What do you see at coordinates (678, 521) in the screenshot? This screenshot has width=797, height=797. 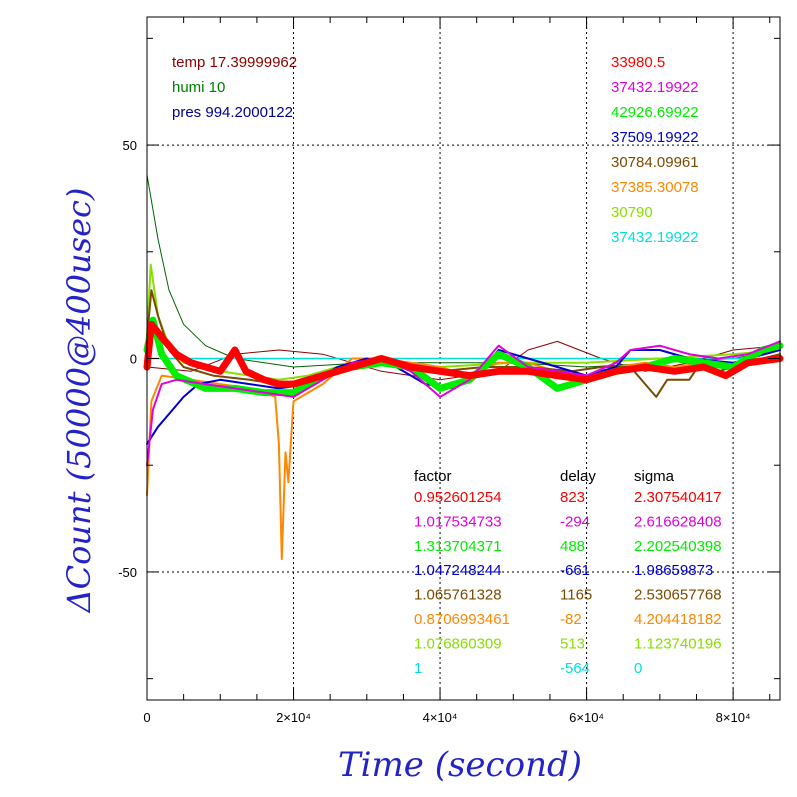 I see `stats-table-cell: 2.616628408` at bounding box center [678, 521].